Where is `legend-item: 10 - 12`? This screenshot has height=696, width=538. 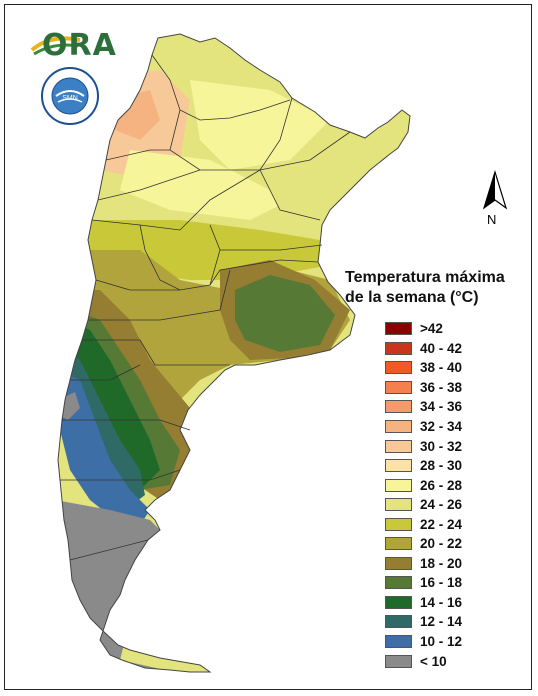
legend-item: 10 - 12 is located at coordinates (455, 642).